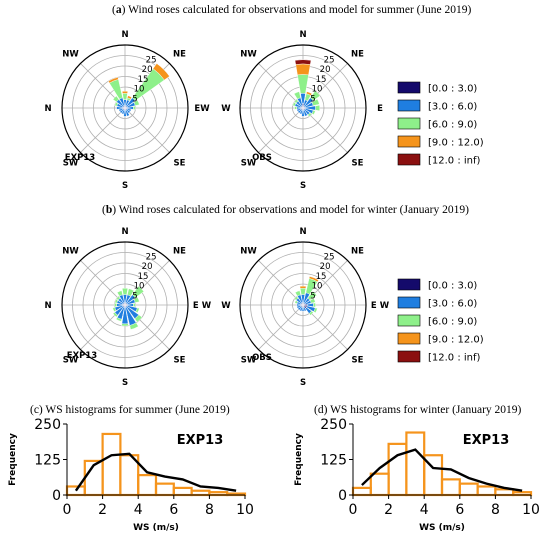 This screenshot has width=550, height=544. Describe the element at coordinates (147, 130) in the screenshot. I see `grid-spoke` at that location.